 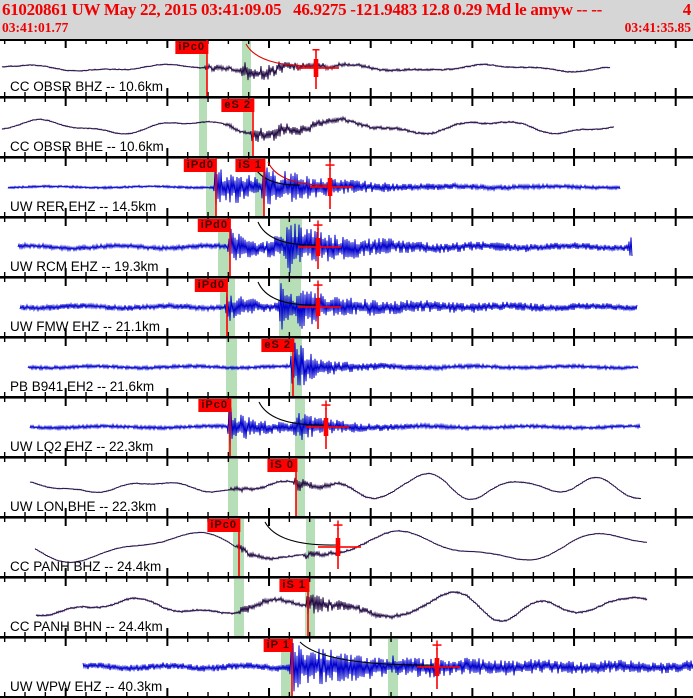 What do you see at coordinates (35, 27) in the screenshot?
I see `window-start-time: 03:41:01.77` at bounding box center [35, 27].